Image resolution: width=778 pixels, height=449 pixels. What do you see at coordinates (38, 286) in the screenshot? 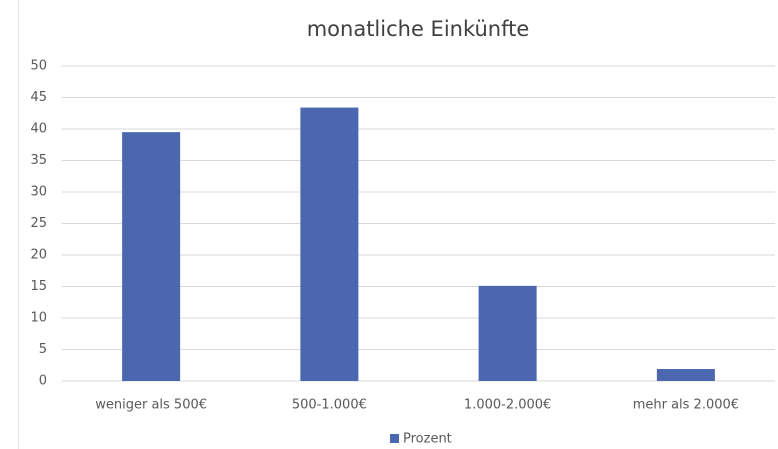
I see `y-tick-label: 15` at bounding box center [38, 286].